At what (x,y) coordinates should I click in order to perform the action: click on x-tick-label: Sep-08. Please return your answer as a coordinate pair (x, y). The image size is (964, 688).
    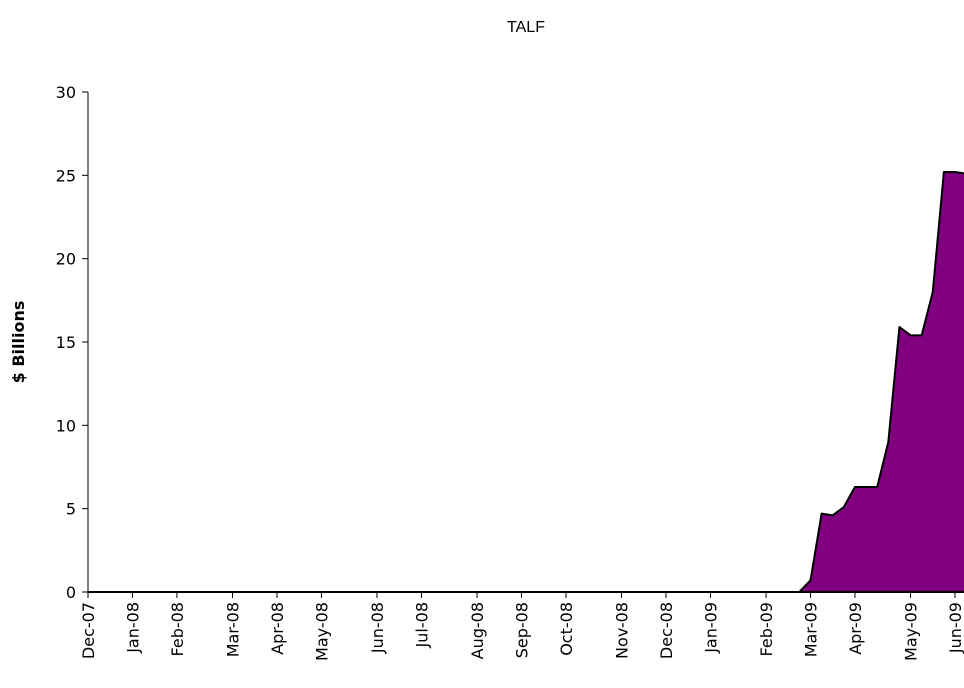
    Looking at the image, I should click on (522, 630).